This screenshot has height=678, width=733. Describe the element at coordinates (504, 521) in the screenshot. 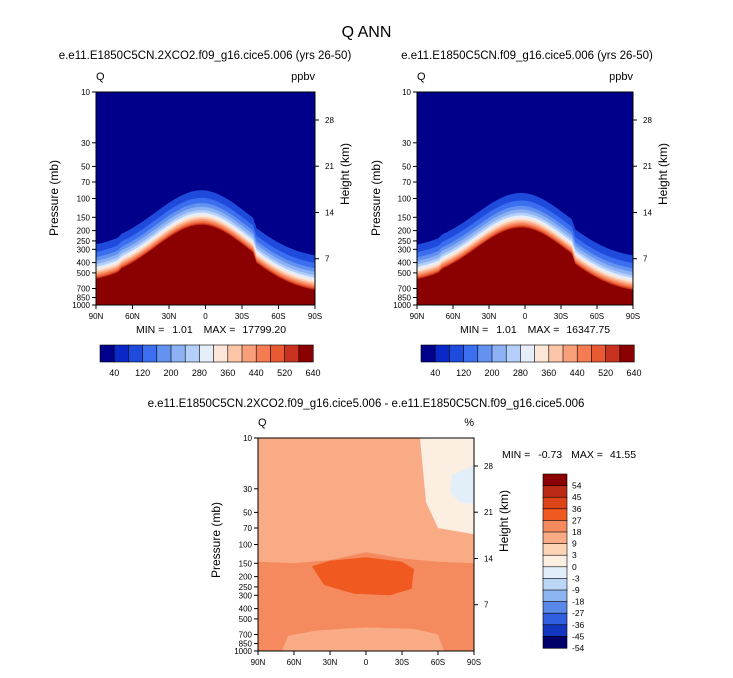

I see `panel-3-ylabel-right: Height (km)` at that location.